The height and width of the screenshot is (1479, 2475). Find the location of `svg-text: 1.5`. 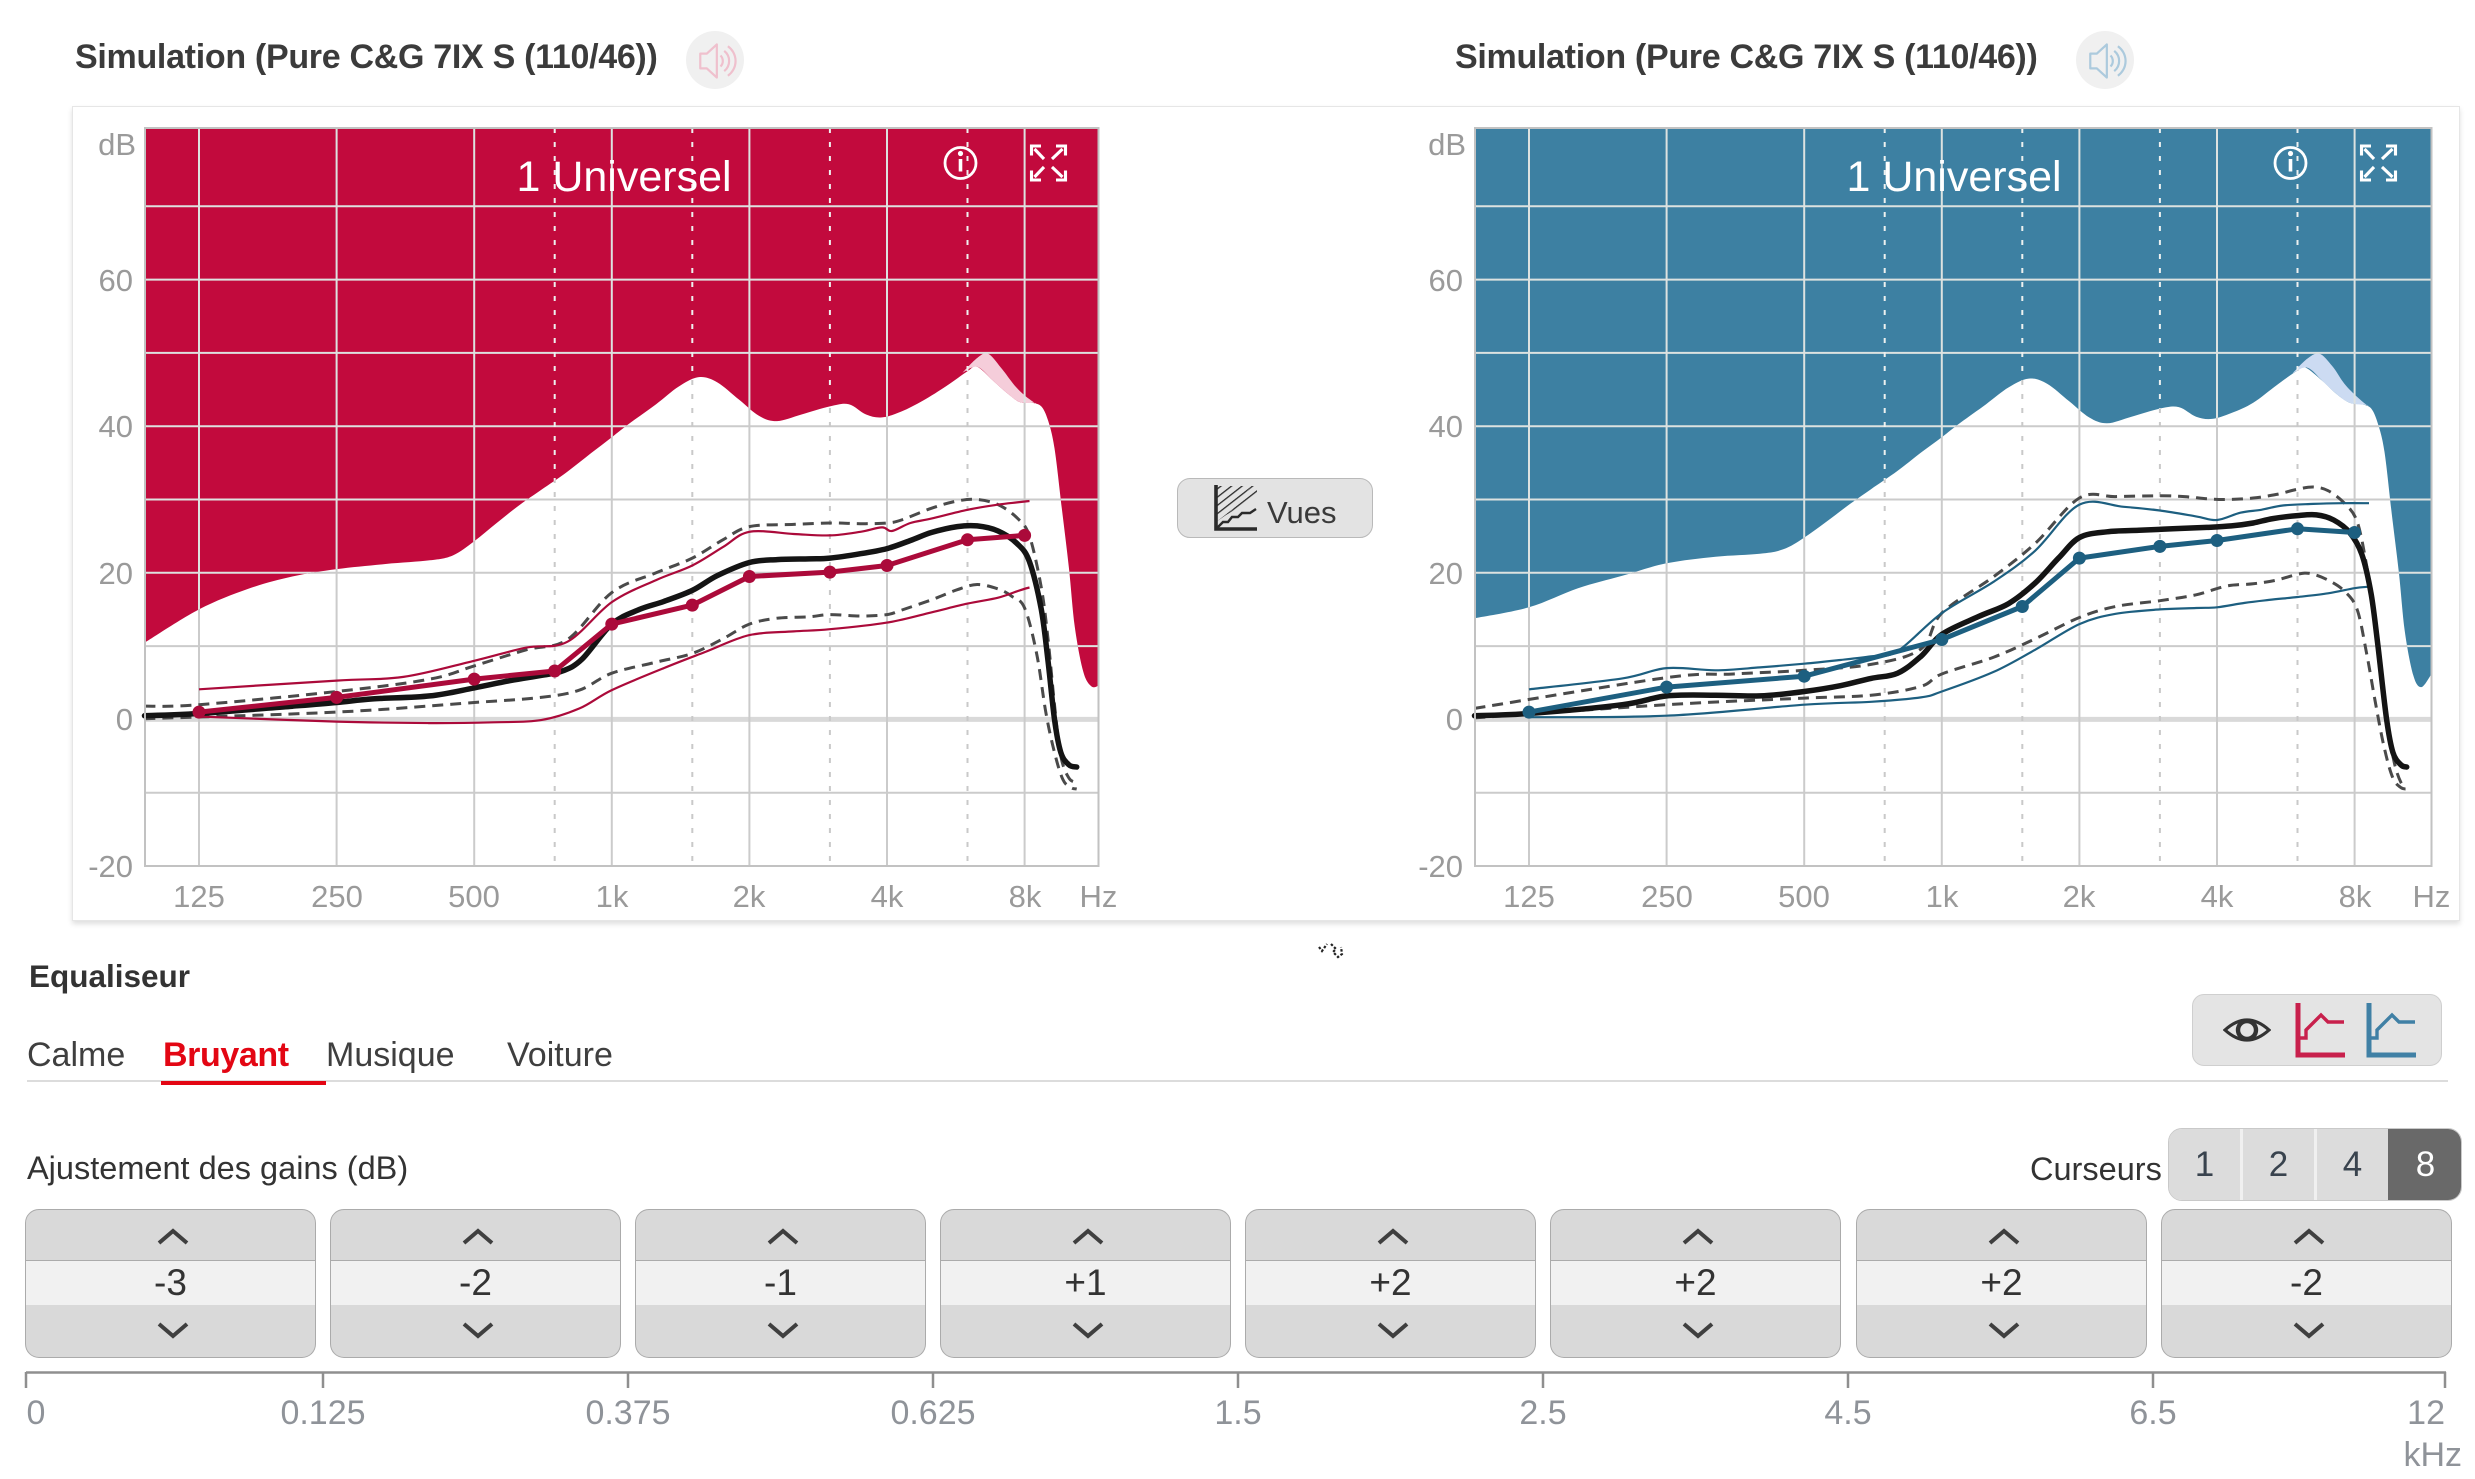

svg-text: 1.5 is located at coordinates (1237, 1413).